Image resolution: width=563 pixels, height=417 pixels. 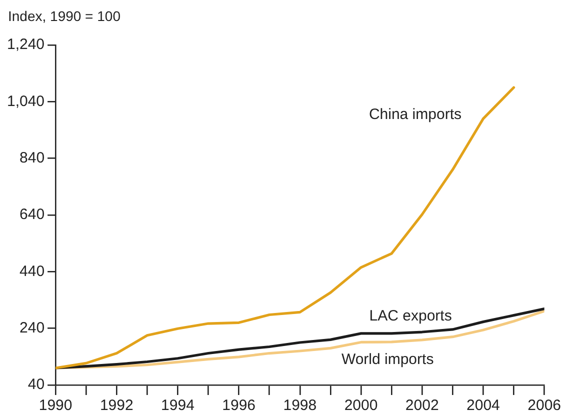 What do you see at coordinates (25, 101) in the screenshot?
I see `y-tick-label: 1,040` at bounding box center [25, 101].